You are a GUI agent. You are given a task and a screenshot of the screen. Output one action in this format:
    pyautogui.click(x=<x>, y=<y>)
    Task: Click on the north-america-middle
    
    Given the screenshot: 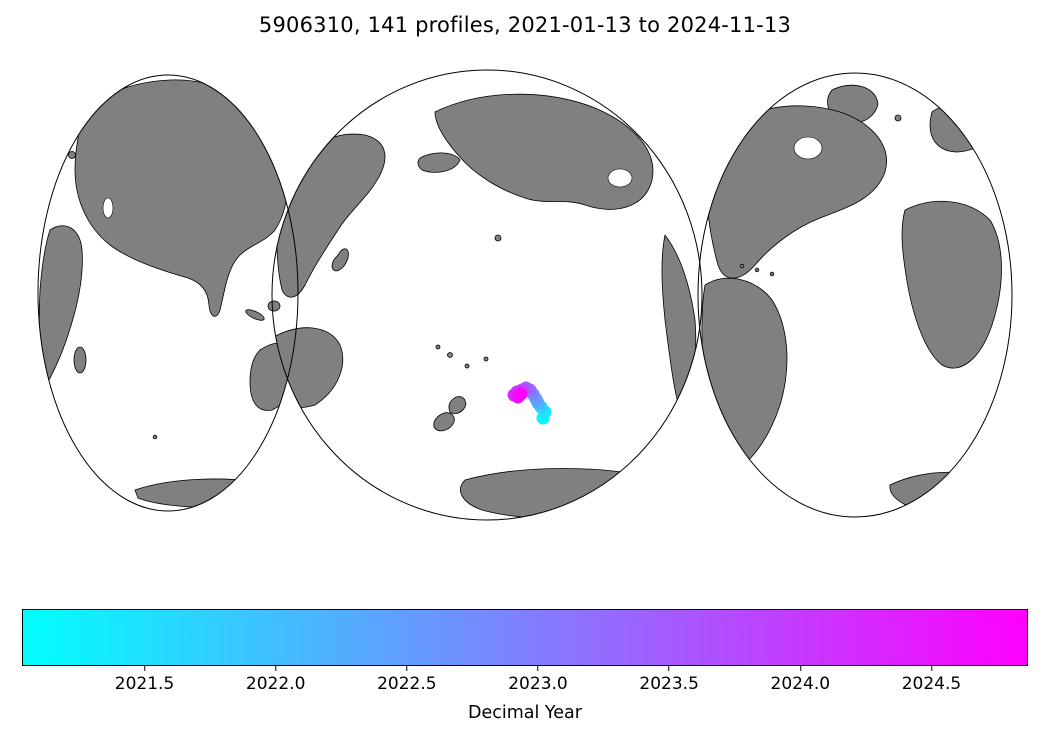 What is the action you would take?
    pyautogui.click(x=544, y=151)
    